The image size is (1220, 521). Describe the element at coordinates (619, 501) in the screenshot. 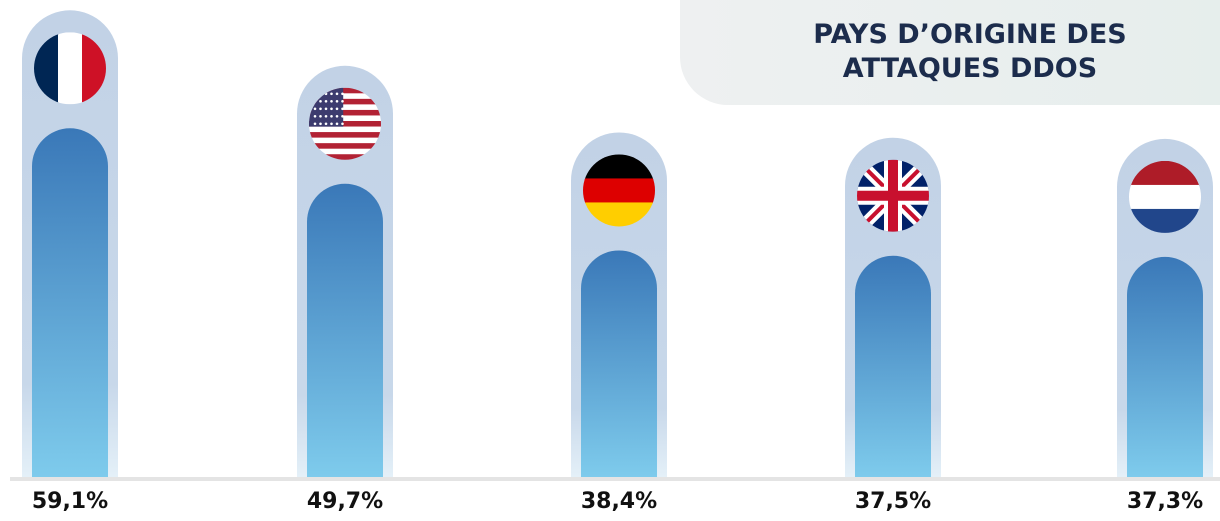

I see `value-label: 38,4%` at that location.